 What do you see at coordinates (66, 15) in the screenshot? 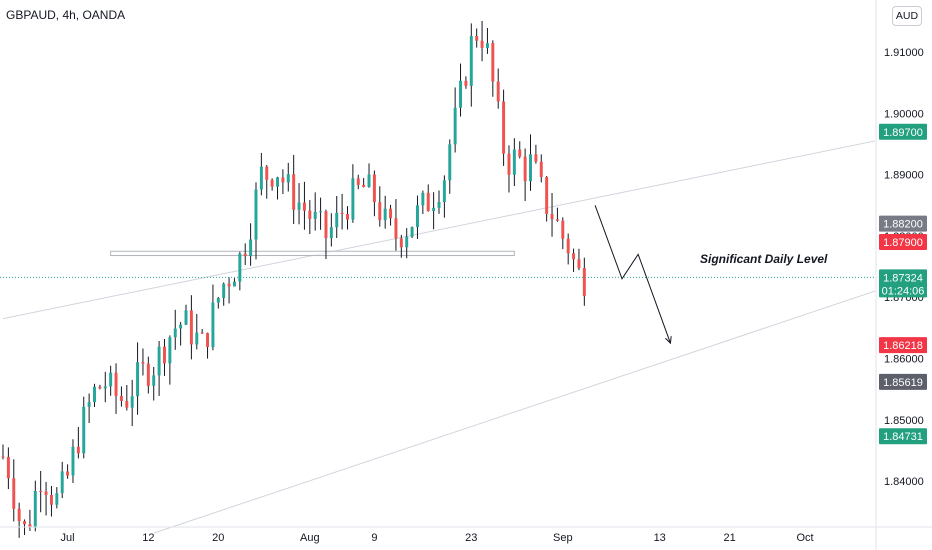
I see `chart-title: GBPAUD, 4h, OANDA` at bounding box center [66, 15].